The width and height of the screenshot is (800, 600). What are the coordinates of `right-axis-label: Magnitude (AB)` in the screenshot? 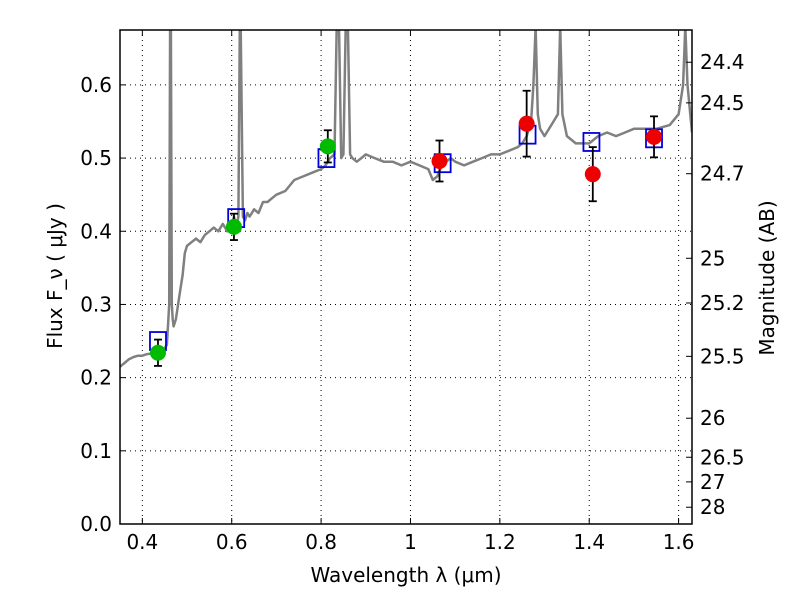 It's located at (767, 277).